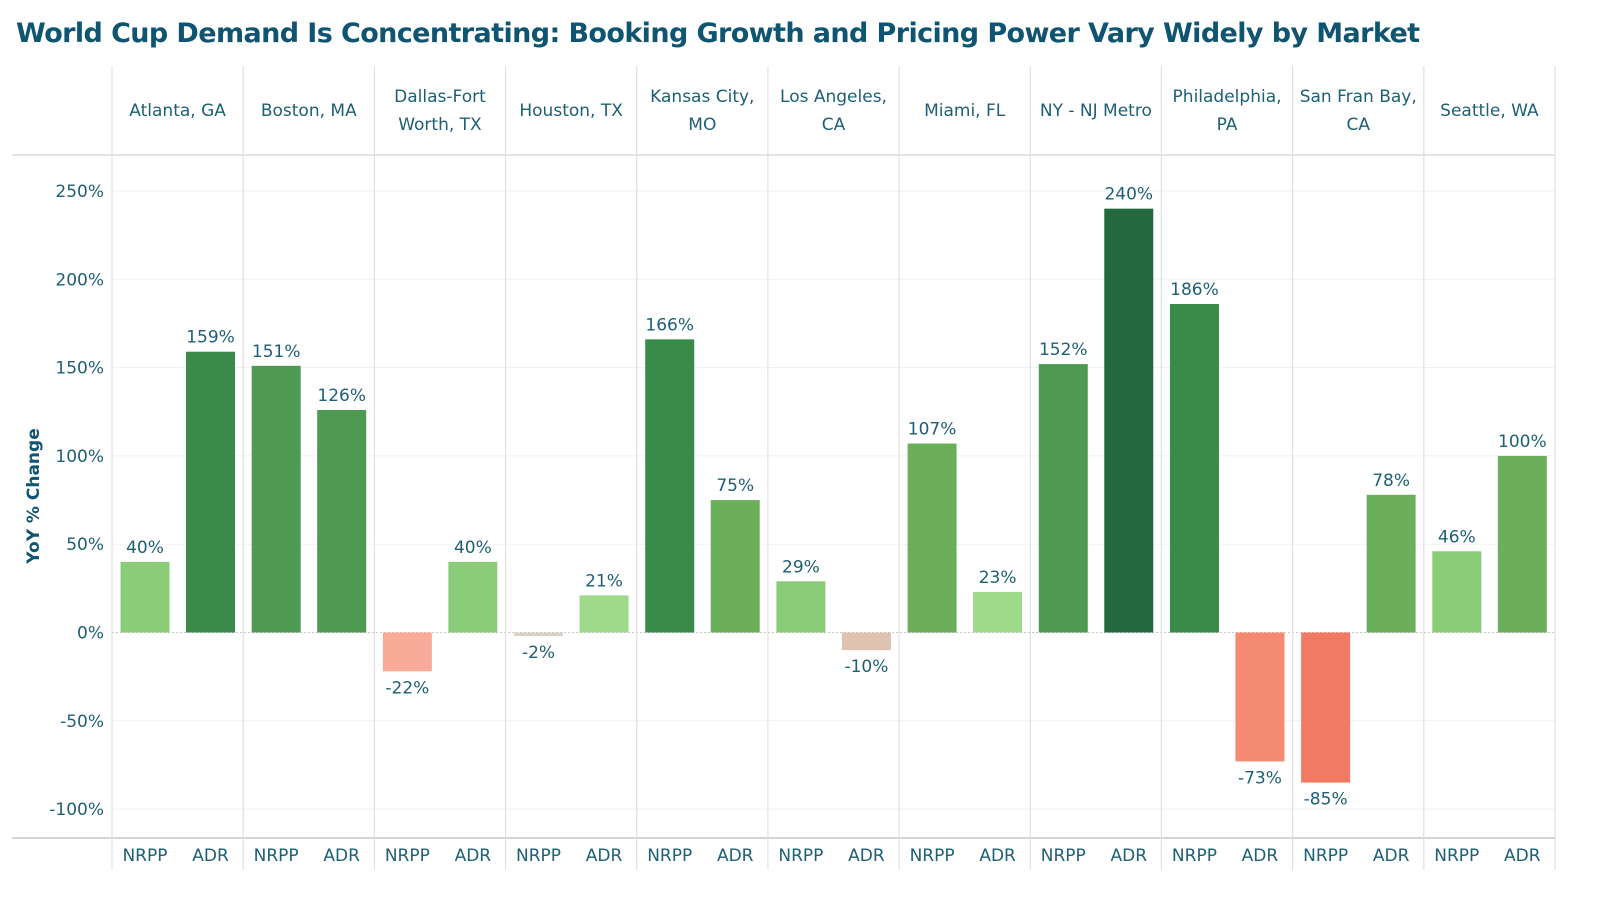 The width and height of the screenshot is (1600, 900). I want to click on data-label: 21%, so click(604, 581).